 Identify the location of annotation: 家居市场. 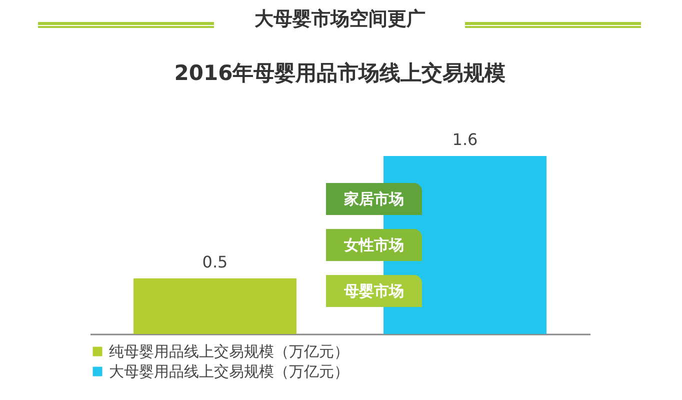
(374, 199).